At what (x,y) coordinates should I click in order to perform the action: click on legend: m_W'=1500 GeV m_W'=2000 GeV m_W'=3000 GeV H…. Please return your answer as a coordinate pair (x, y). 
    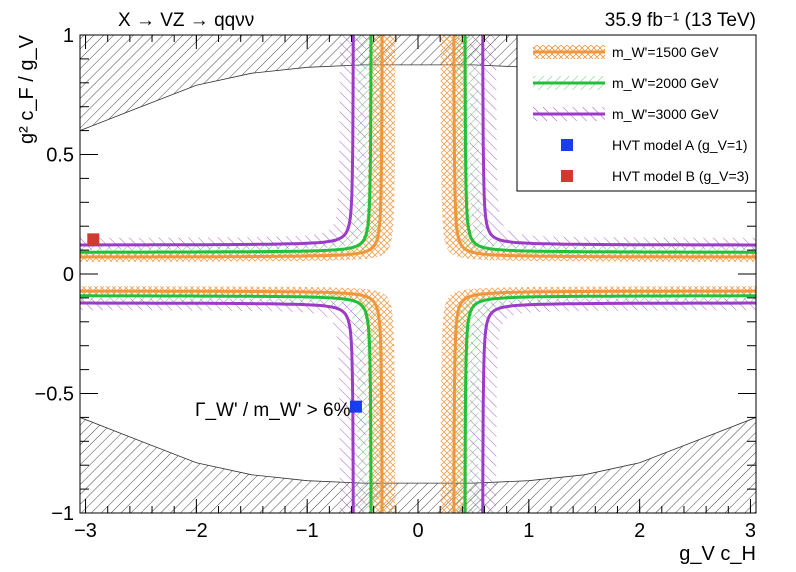
    Looking at the image, I should click on (636, 113).